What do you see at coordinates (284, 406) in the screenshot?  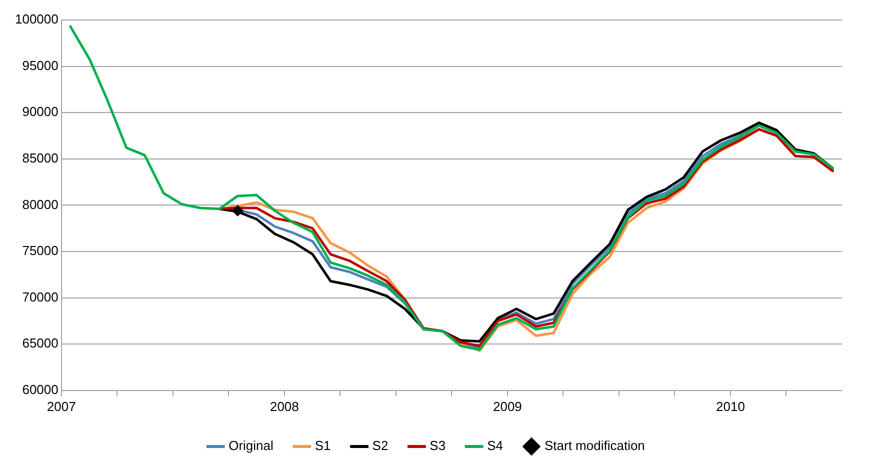 I see `x-tick-label: 2008` at bounding box center [284, 406].